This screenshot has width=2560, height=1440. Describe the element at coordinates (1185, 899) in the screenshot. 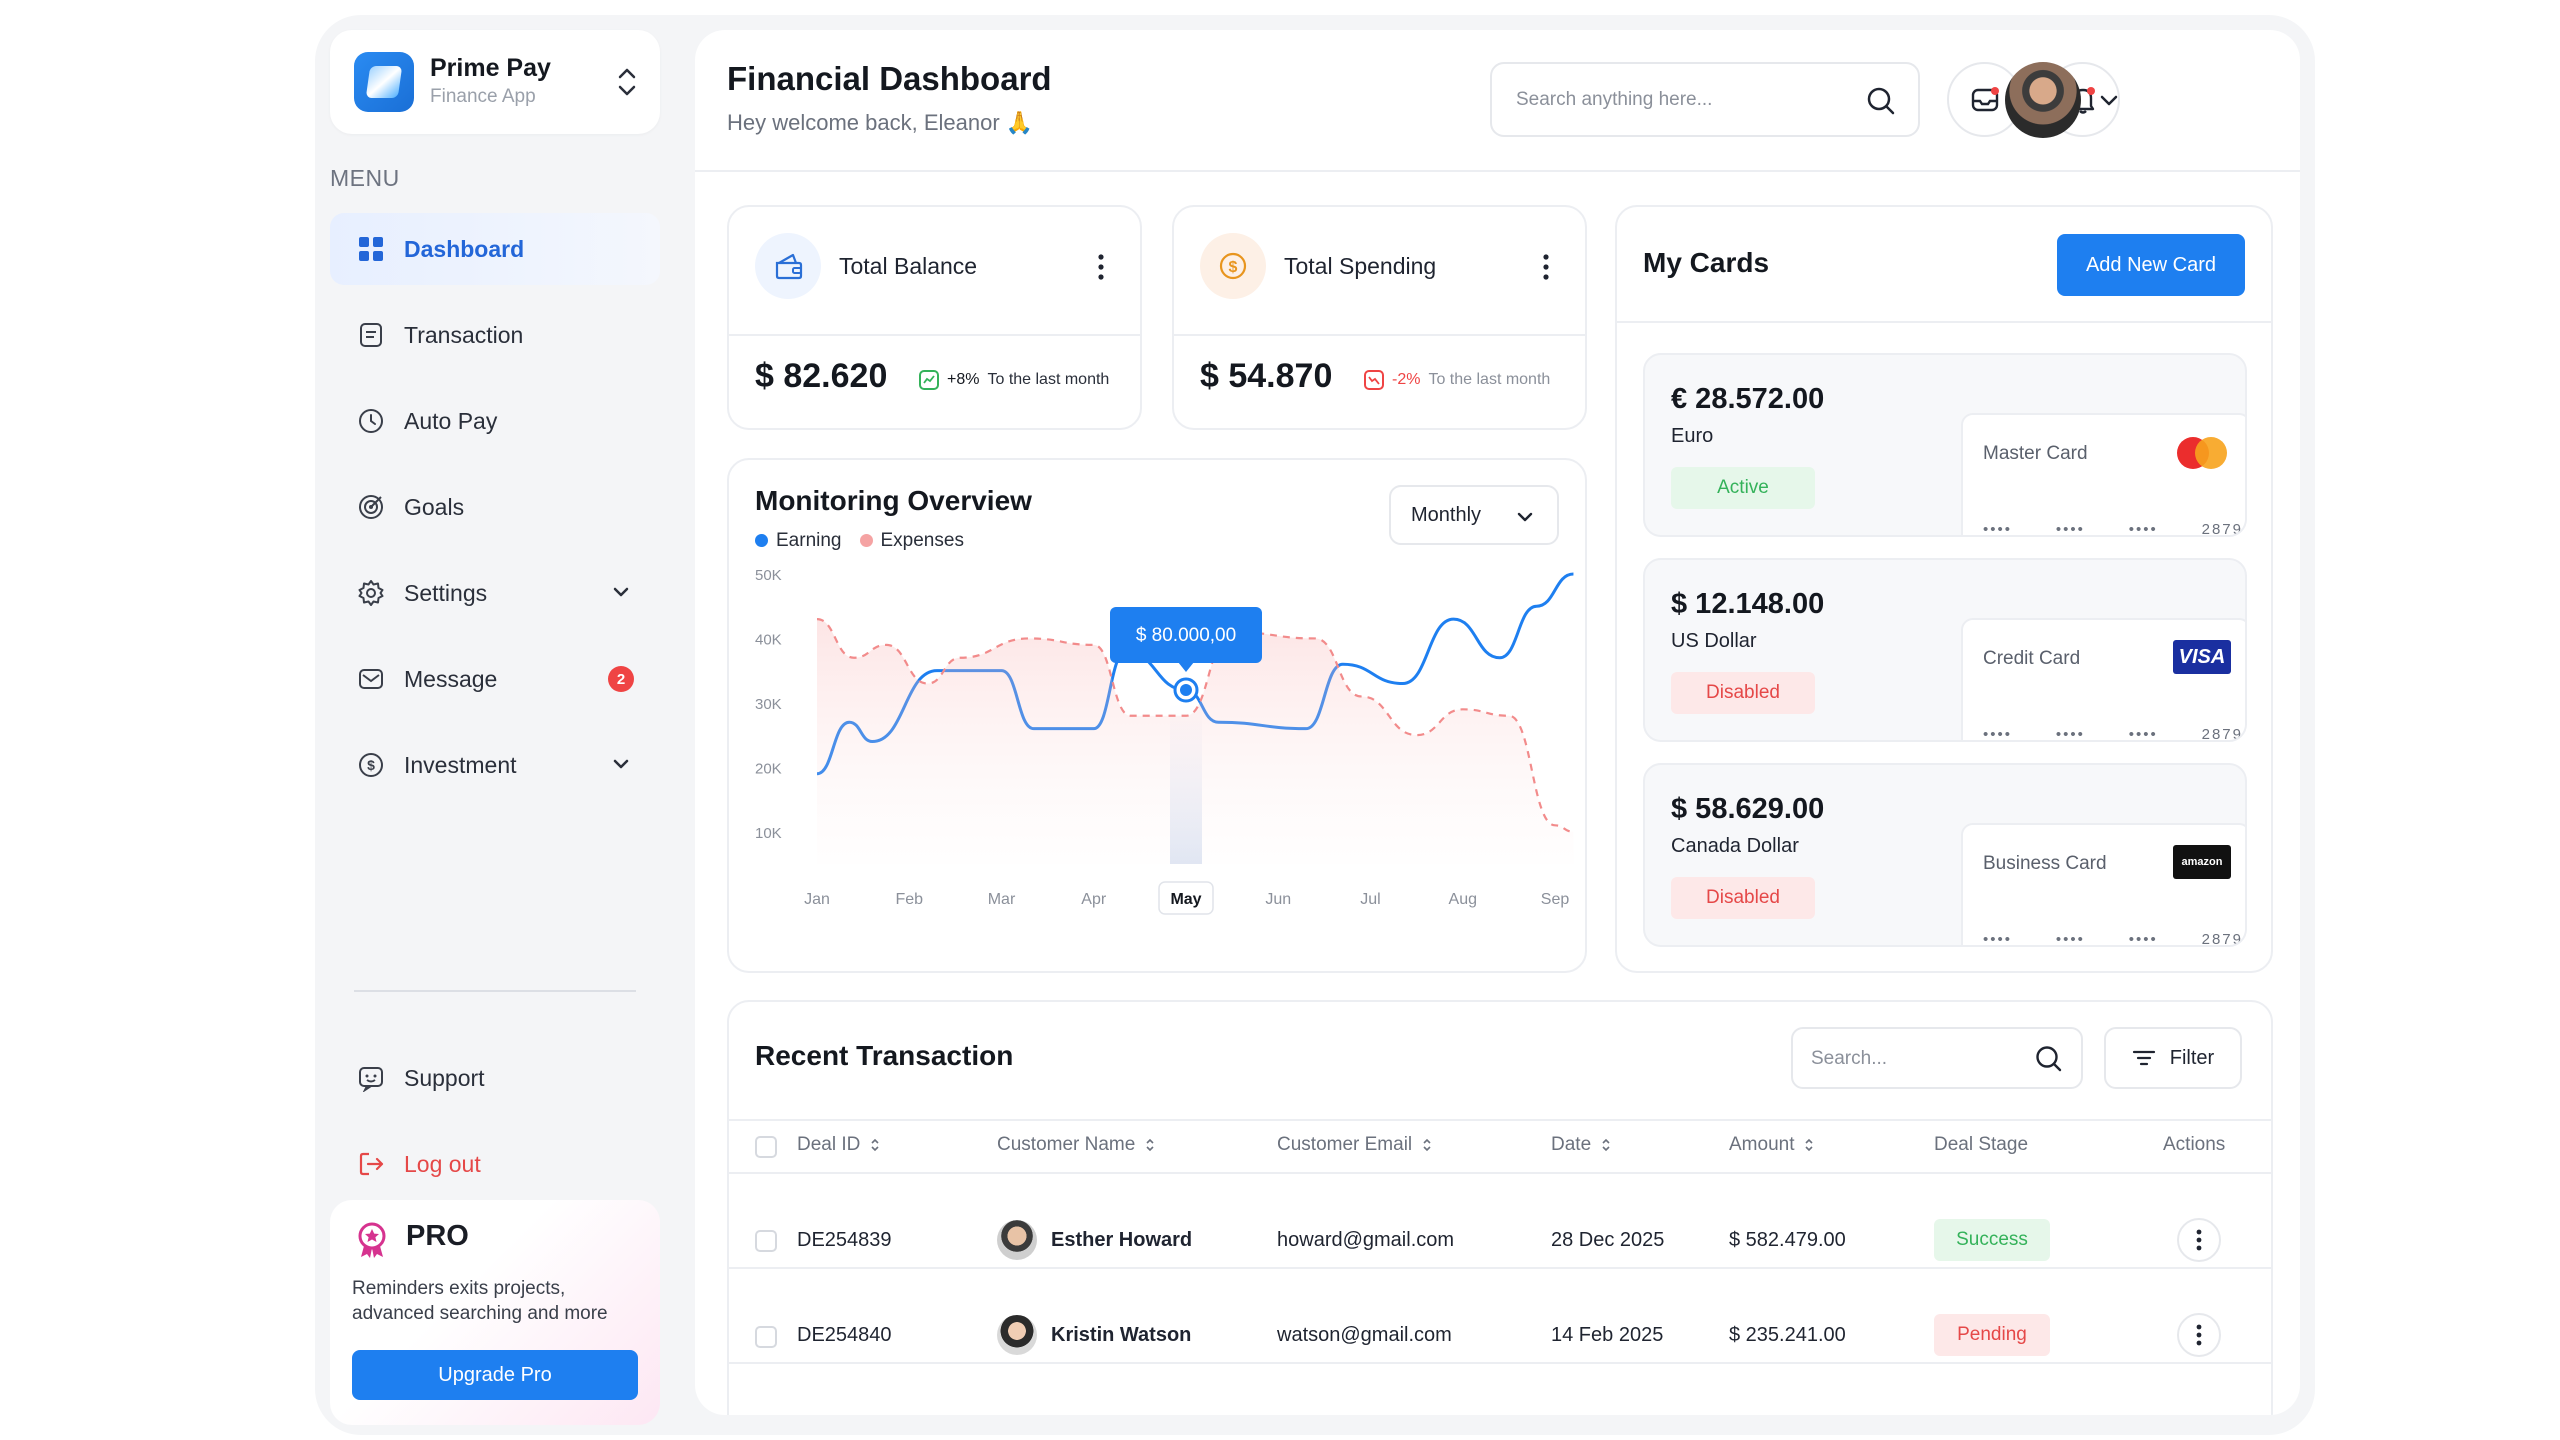

I see `x-tick-label: May` at that location.